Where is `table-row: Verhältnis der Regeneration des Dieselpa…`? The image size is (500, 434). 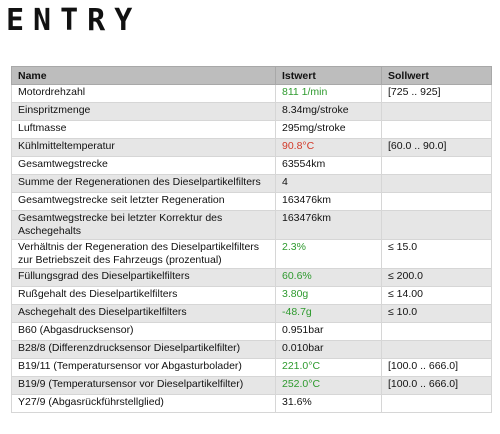 table-row: Verhältnis der Regeneration des Dieselpa… is located at coordinates (251, 254).